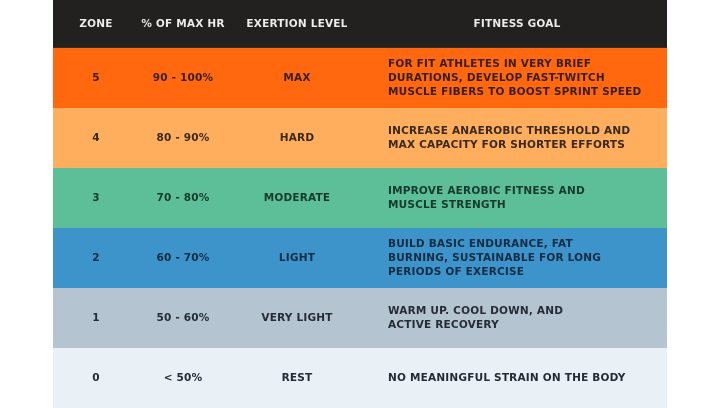 The image size is (720, 408). What do you see at coordinates (297, 198) in the screenshot?
I see `exertion-cell: MODERATE` at bounding box center [297, 198].